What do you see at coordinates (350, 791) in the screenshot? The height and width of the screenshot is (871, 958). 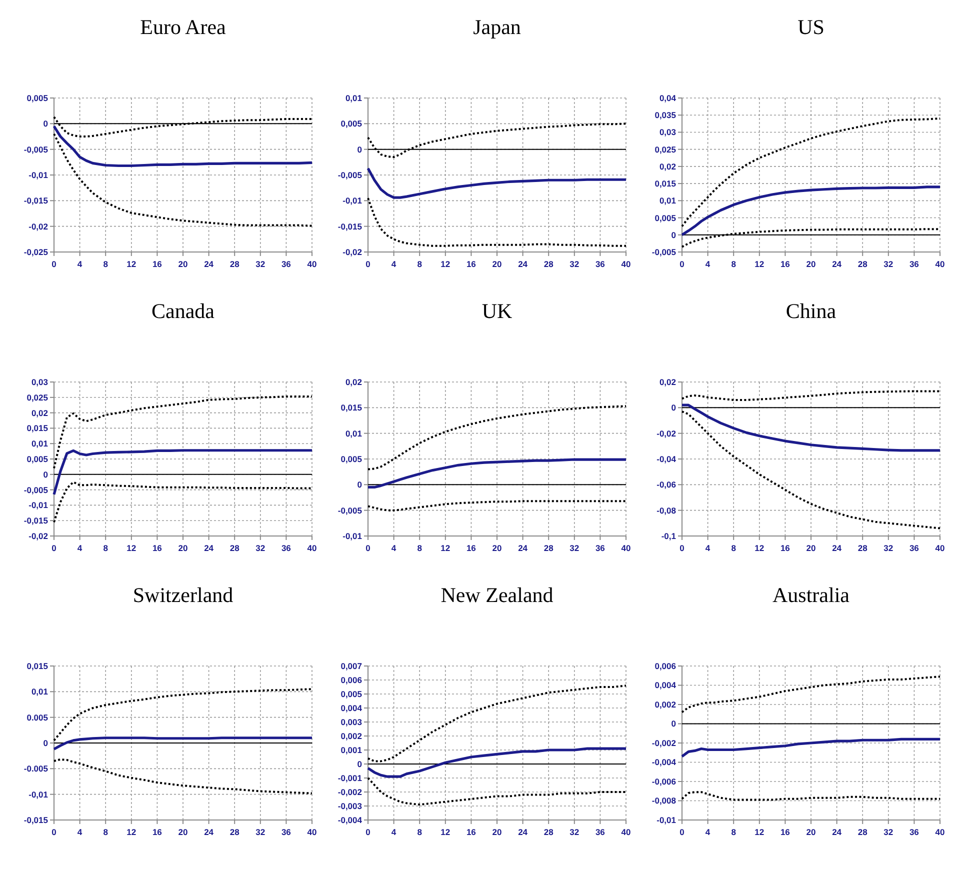 I see `y-tick-label: -0,002` at bounding box center [350, 791].